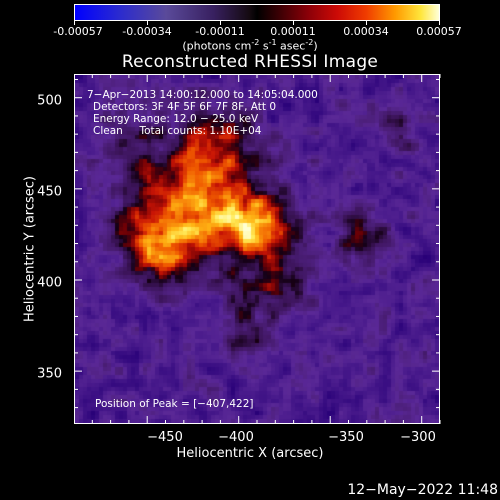 This screenshot has height=500, width=500. What do you see at coordinates (250, 62) in the screenshot?
I see `chart-title: Reconstructed RHESSI Image` at bounding box center [250, 62].